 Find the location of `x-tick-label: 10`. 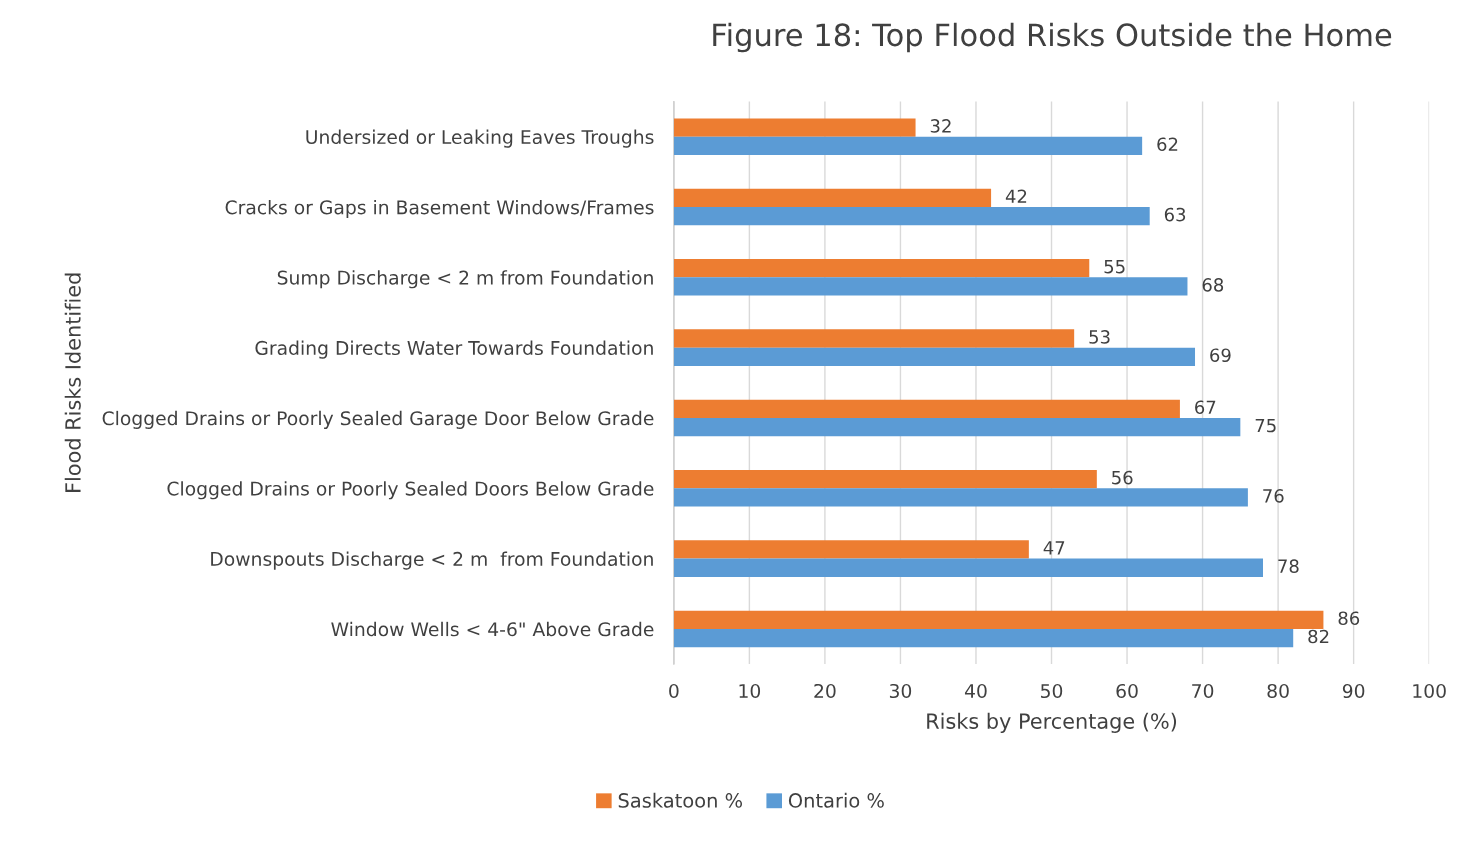

x-tick-label: 10 is located at coordinates (750, 691).